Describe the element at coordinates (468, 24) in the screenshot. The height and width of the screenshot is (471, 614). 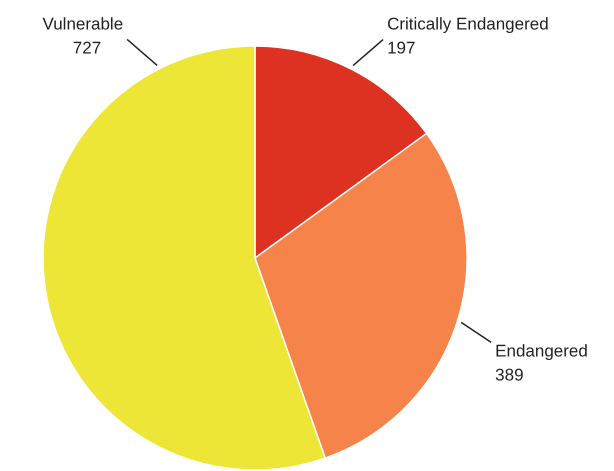
I see `slice-label: Critically Endangered` at that location.